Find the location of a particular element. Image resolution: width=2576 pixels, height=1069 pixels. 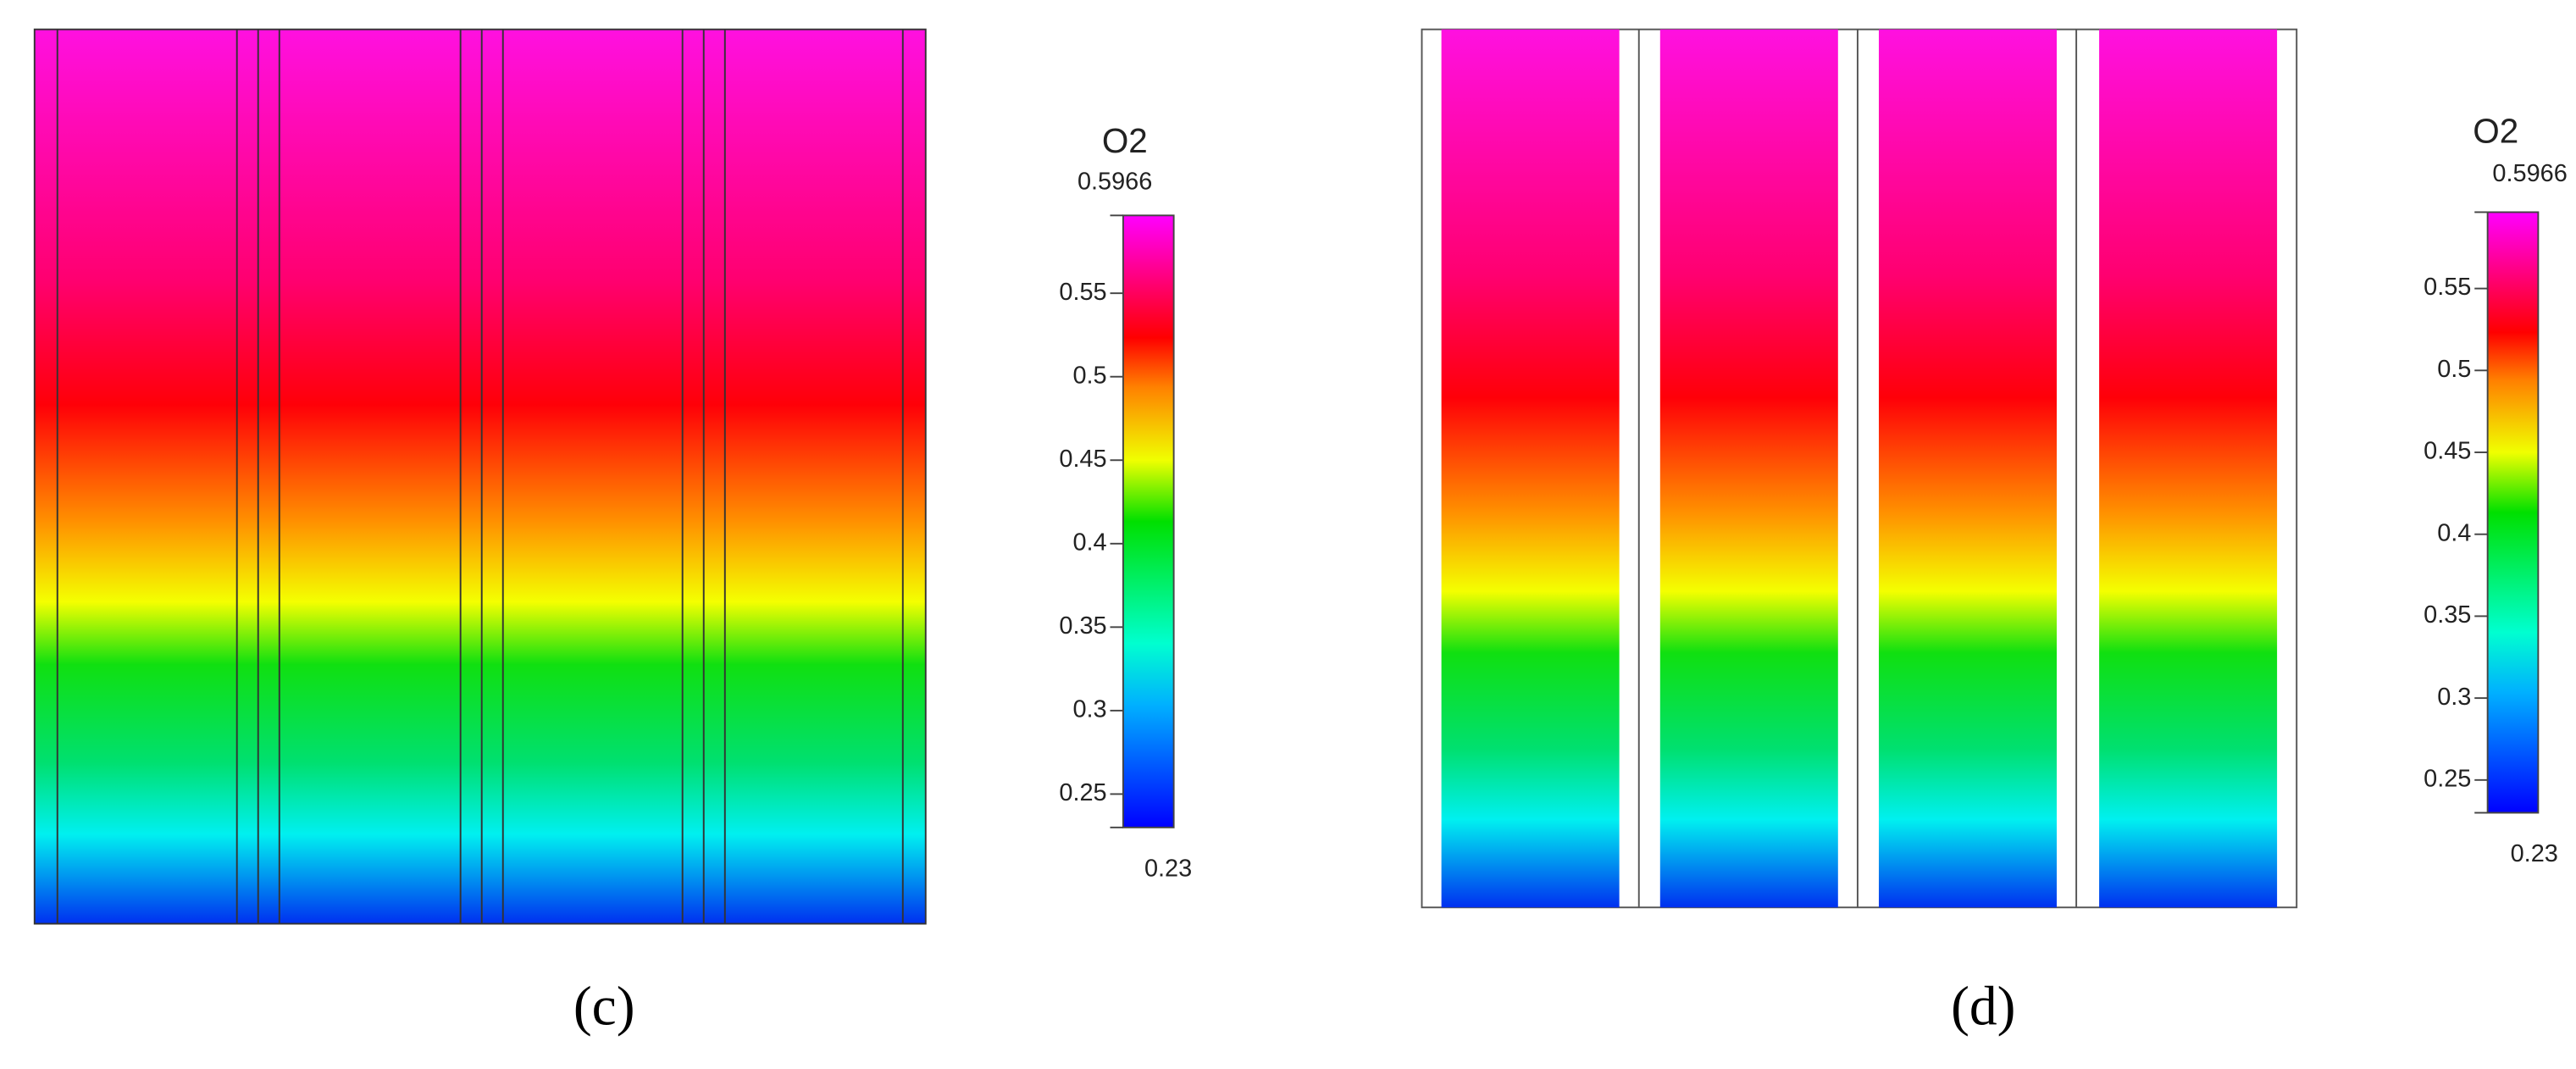

panel-label: (c) is located at coordinates (604, 1007).